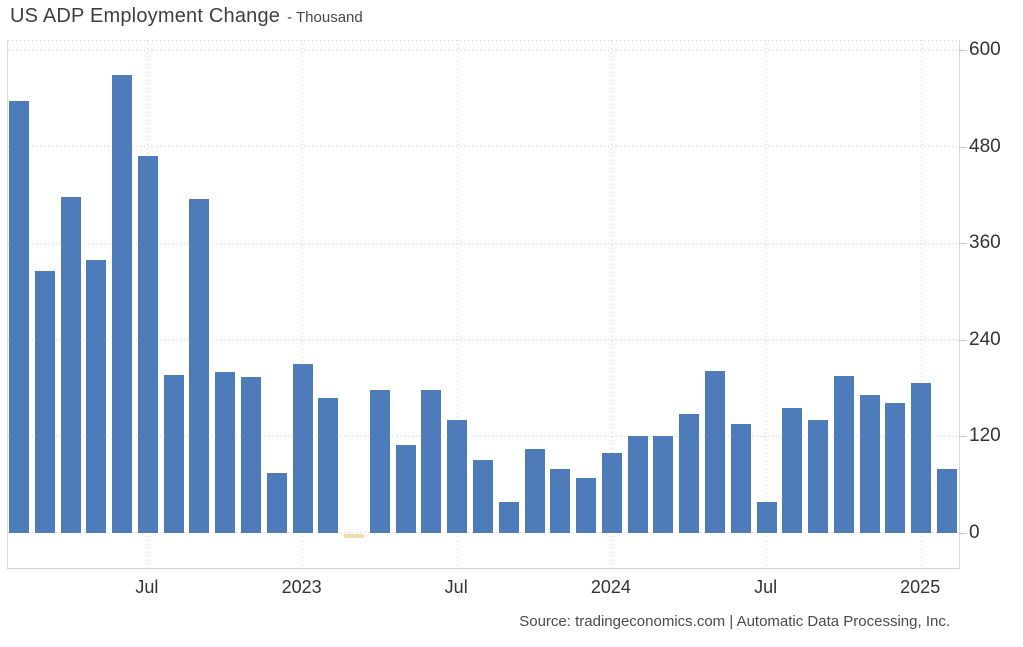 The image size is (1023, 647). Describe the element at coordinates (145, 16) in the screenshot. I see `chart-title: US ADP Employment Change` at that location.